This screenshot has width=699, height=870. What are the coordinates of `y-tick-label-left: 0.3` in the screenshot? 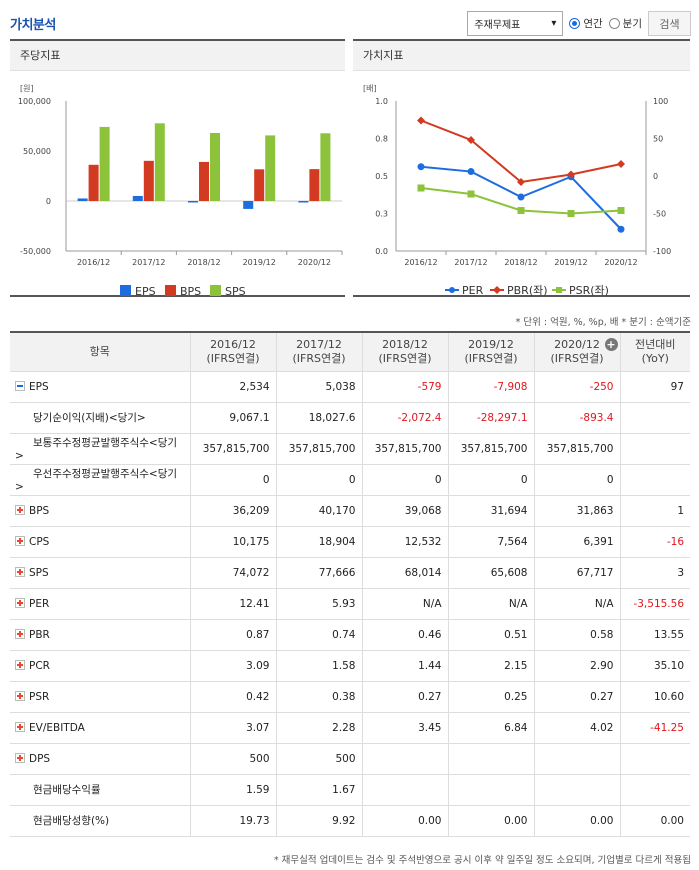 It's located at (381, 214).